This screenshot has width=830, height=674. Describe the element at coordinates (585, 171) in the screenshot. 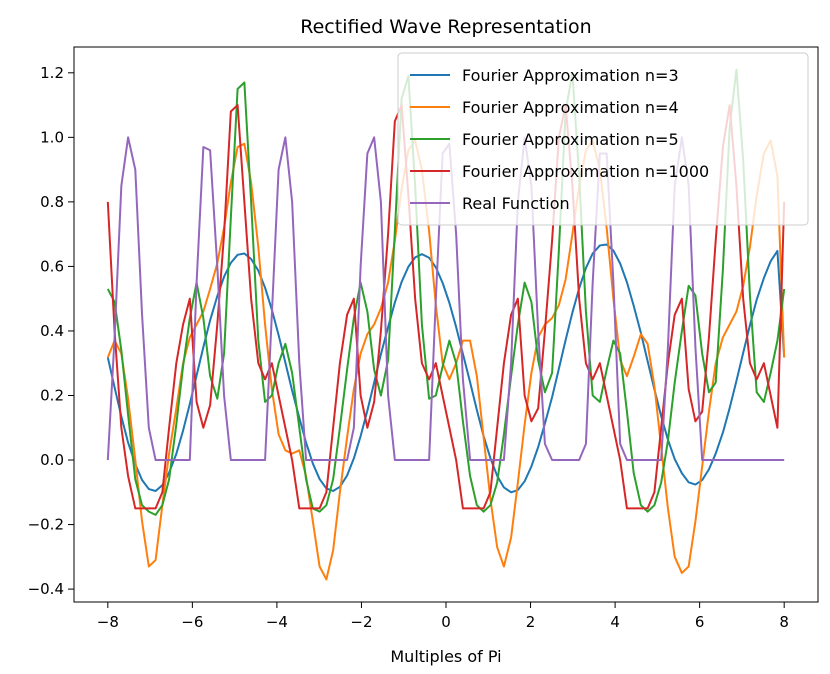

I see `legend-label: Fourier Approximation n=1000` at that location.